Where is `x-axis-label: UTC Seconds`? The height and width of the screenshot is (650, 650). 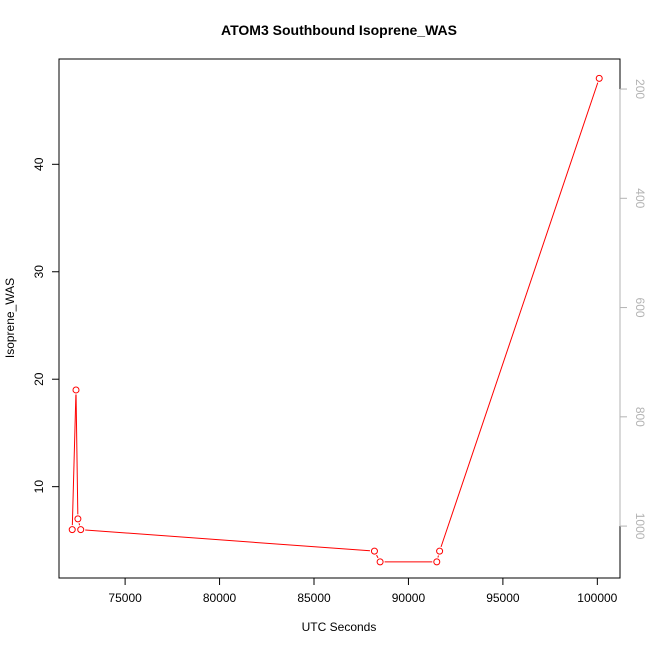
x-axis-label: UTC Seconds is located at coordinates (339, 627).